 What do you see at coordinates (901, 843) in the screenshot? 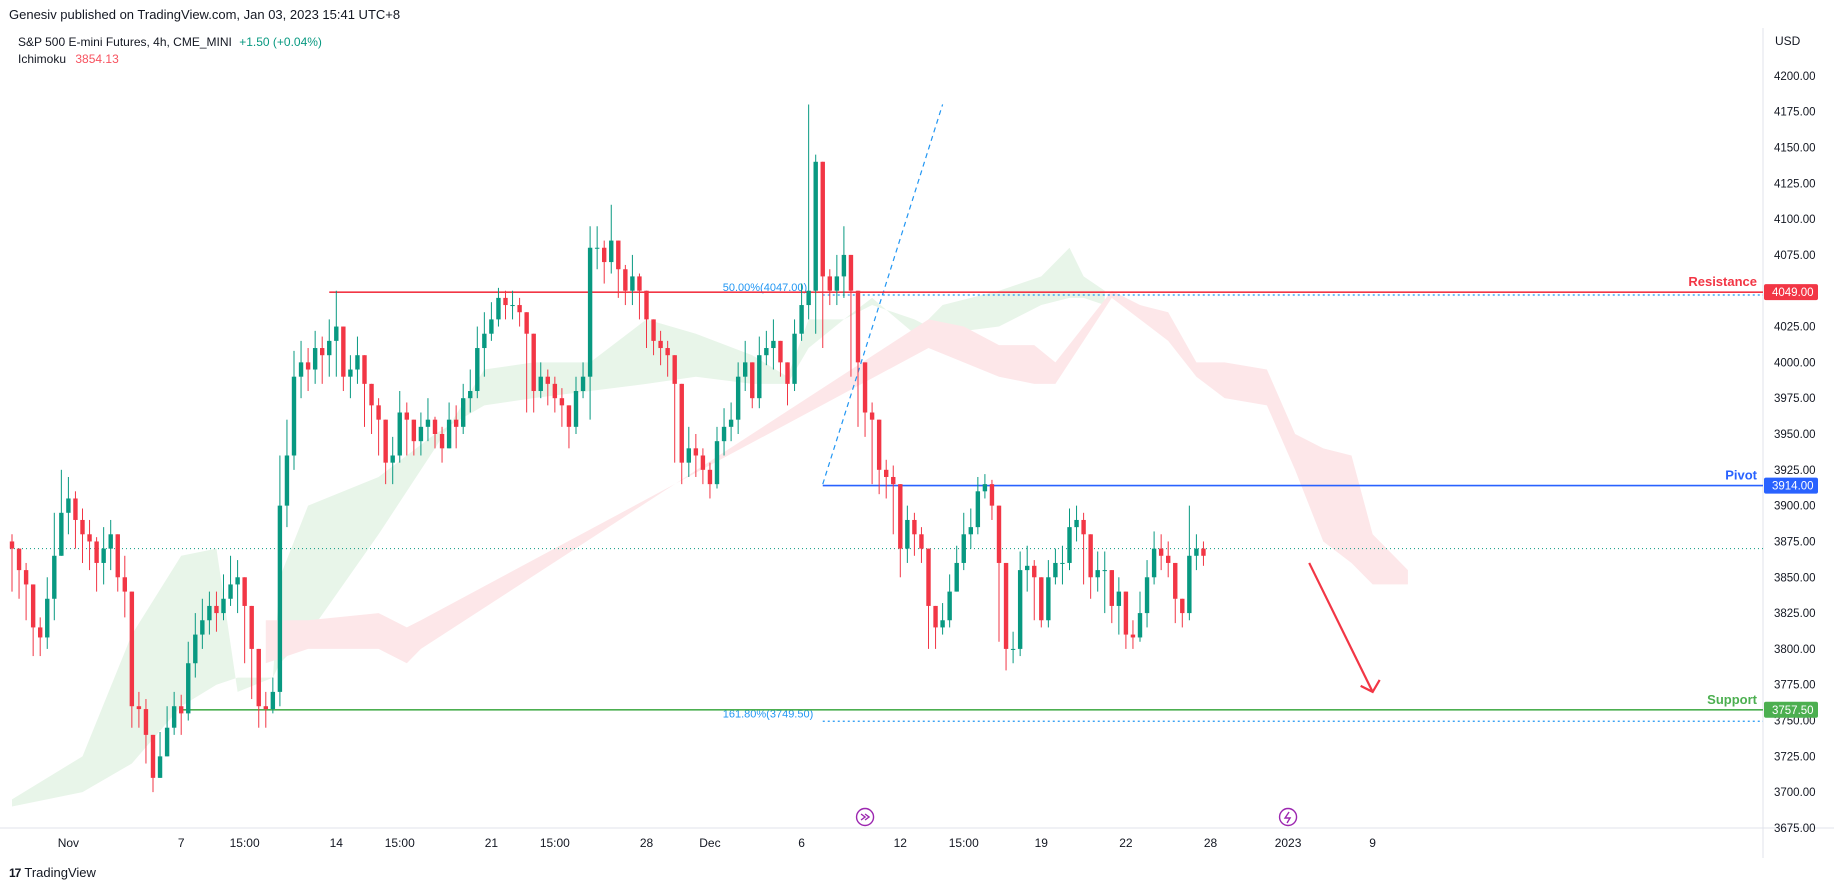
I see `x-tick-label: 12` at bounding box center [901, 843].